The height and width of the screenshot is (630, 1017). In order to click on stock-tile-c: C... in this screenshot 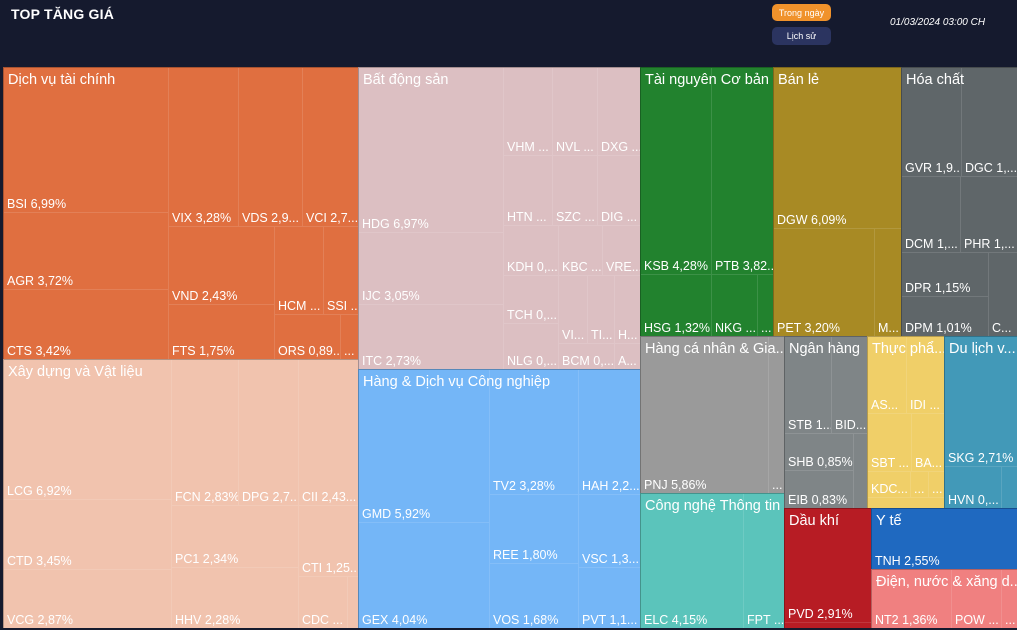, I will do `click(1003, 294)`.